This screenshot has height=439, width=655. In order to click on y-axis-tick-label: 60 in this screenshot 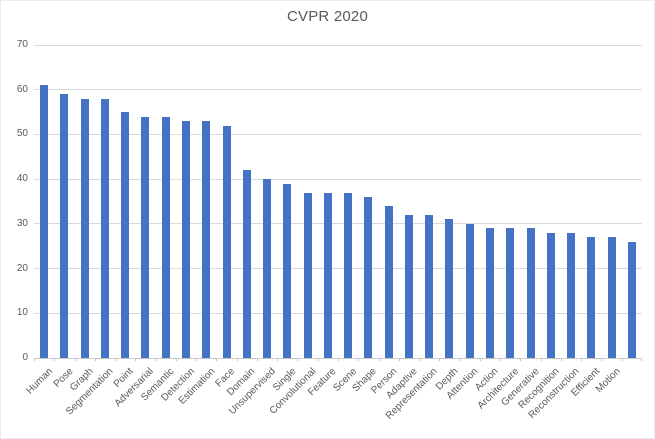, I will do `click(22, 89)`.